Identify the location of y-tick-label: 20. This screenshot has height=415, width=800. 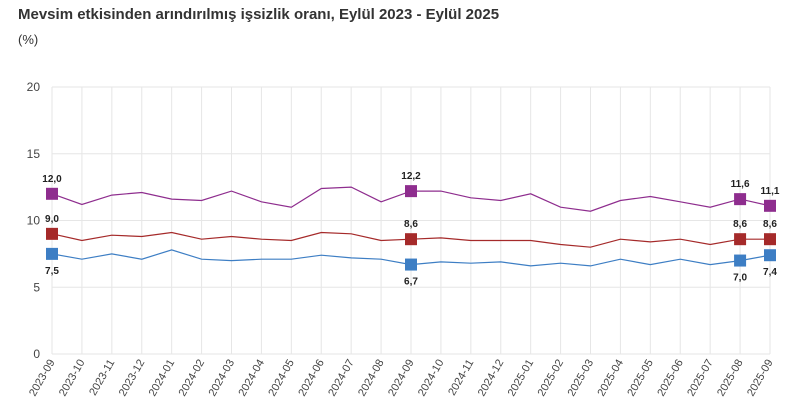
(34, 87).